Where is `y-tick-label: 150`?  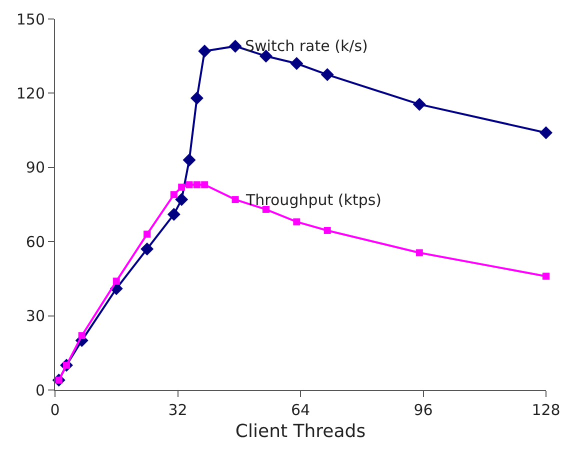
y-tick-label: 150 is located at coordinates (30, 19).